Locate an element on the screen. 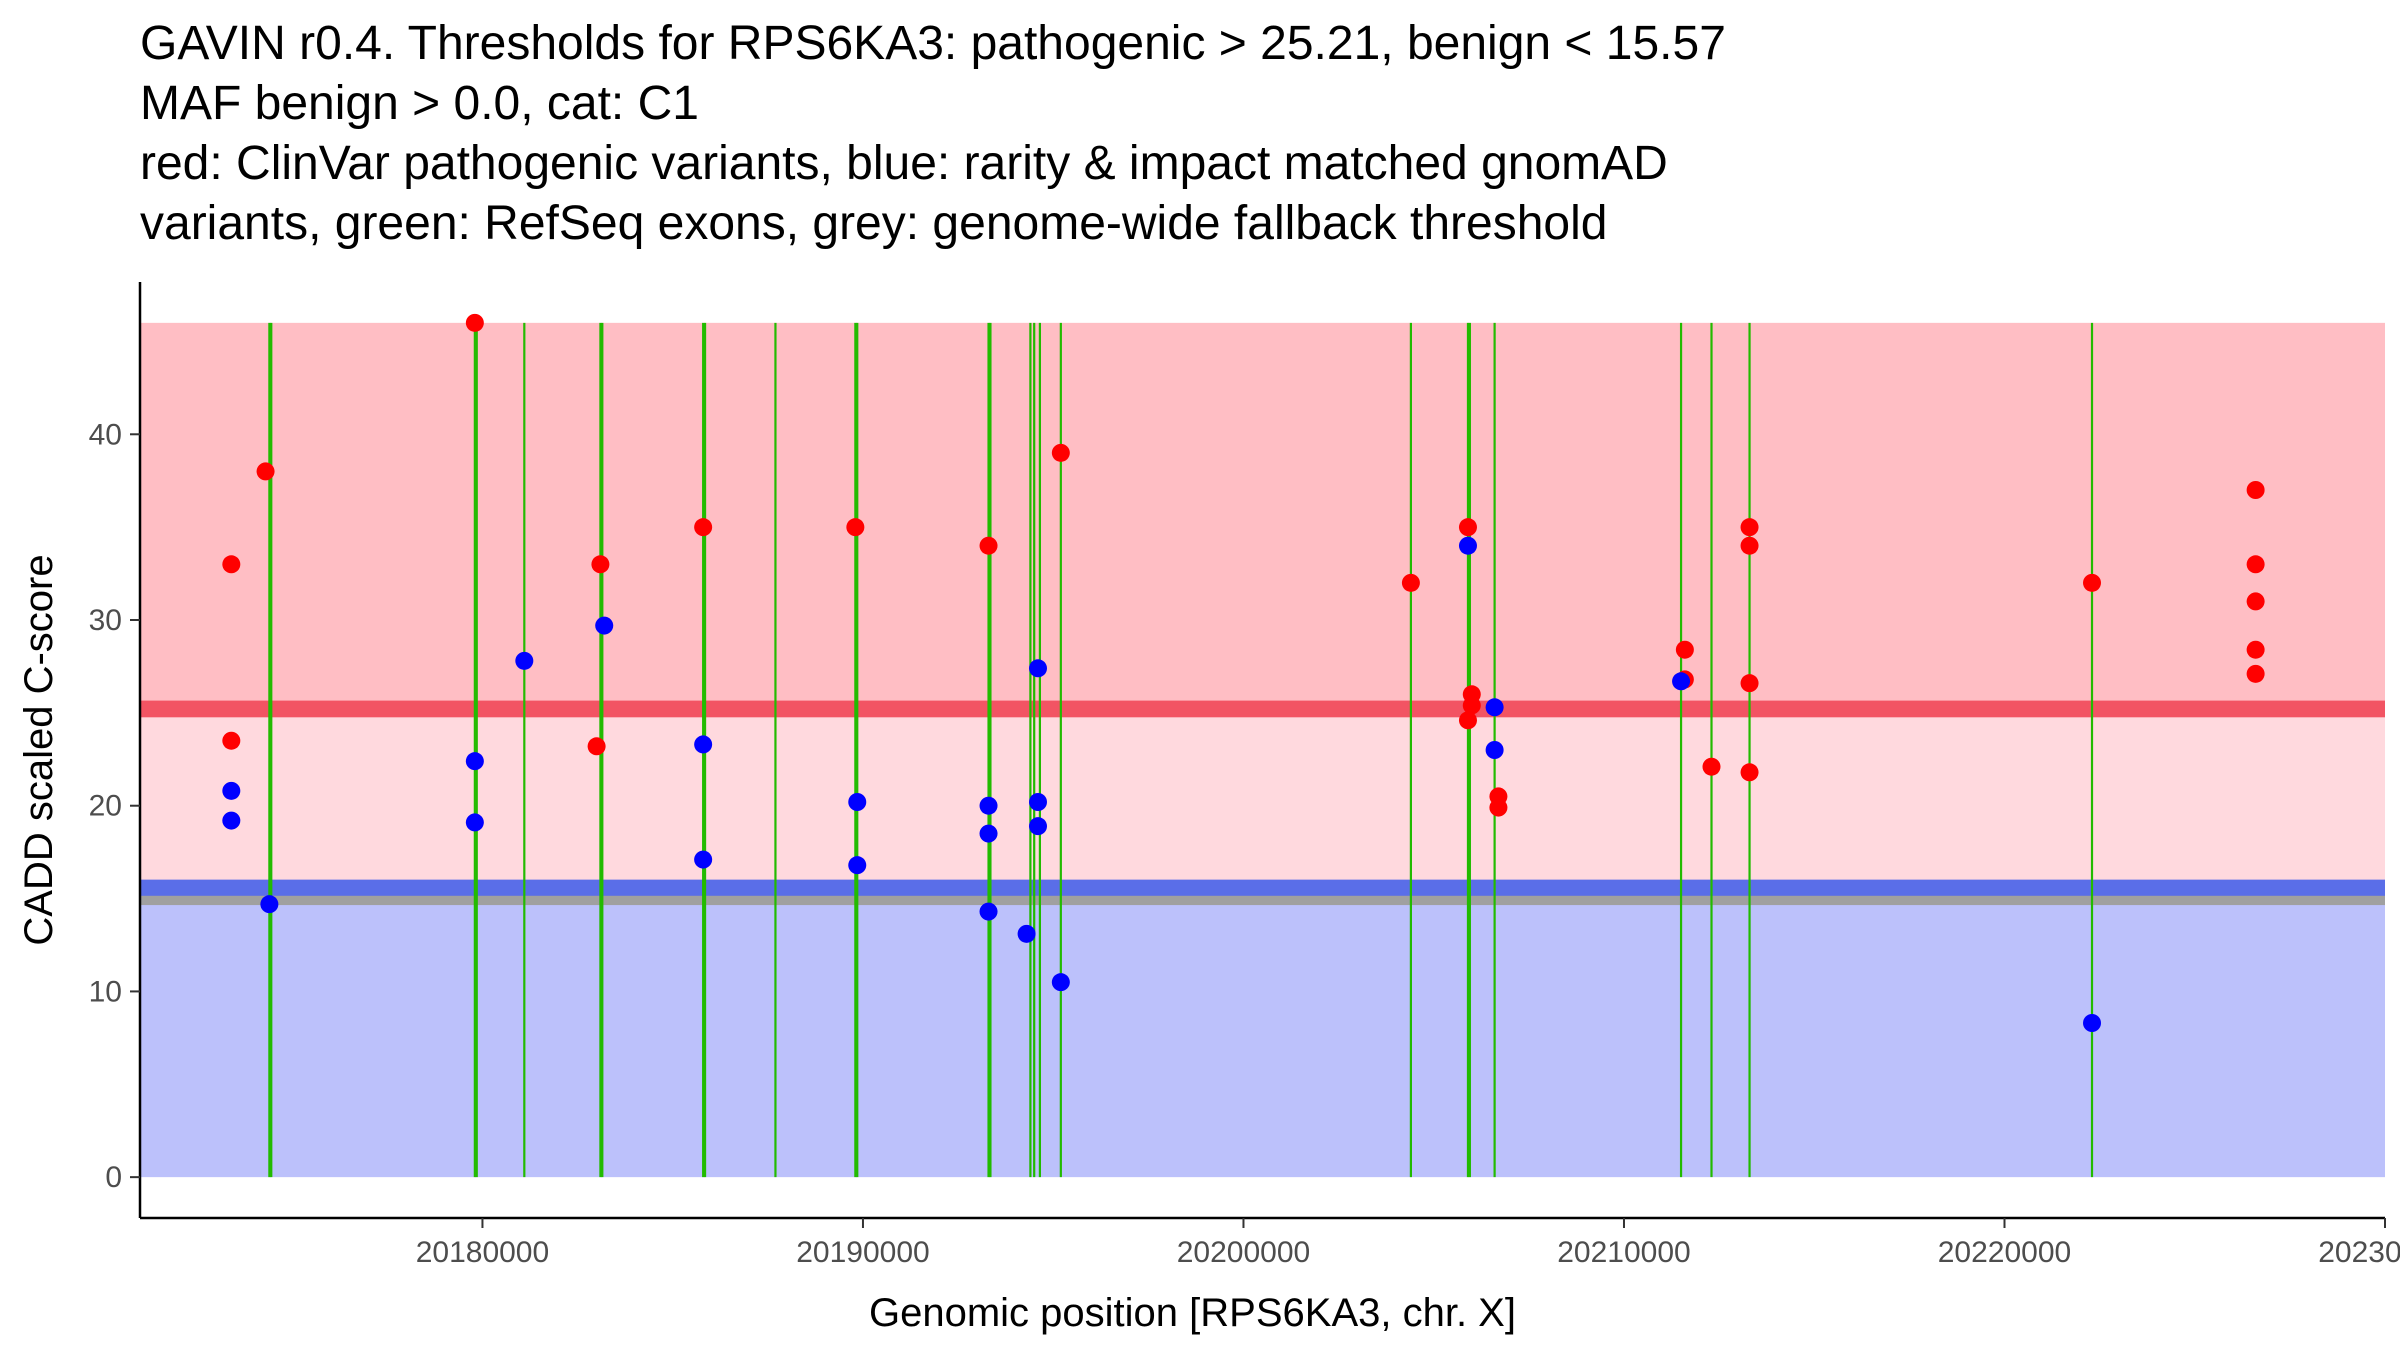  pathogenic-threshold is located at coordinates (1262, 709).